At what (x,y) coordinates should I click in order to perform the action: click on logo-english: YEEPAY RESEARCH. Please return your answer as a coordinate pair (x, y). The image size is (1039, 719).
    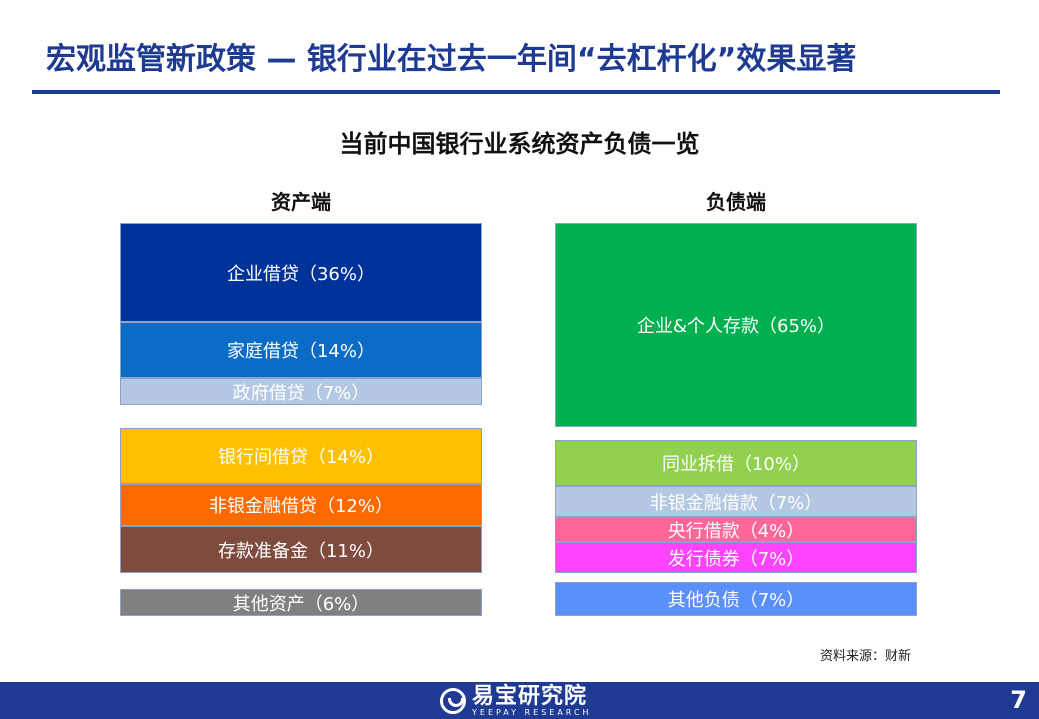
    Looking at the image, I should click on (532, 712).